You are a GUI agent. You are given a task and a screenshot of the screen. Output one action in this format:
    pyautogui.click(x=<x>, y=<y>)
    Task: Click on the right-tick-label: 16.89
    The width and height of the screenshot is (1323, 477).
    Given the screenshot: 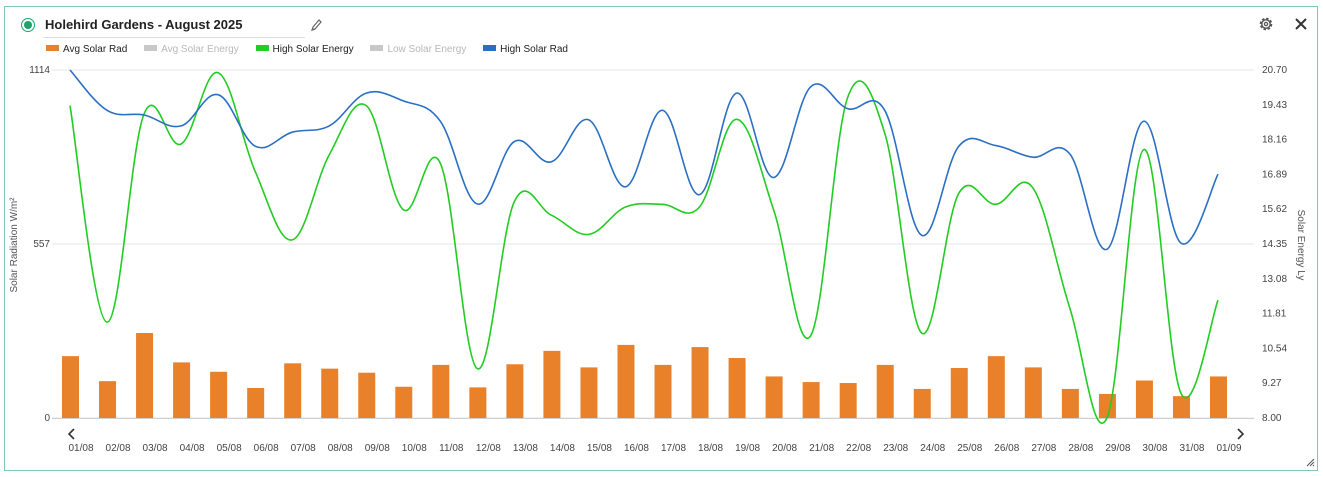 What is the action you would take?
    pyautogui.click(x=1274, y=174)
    